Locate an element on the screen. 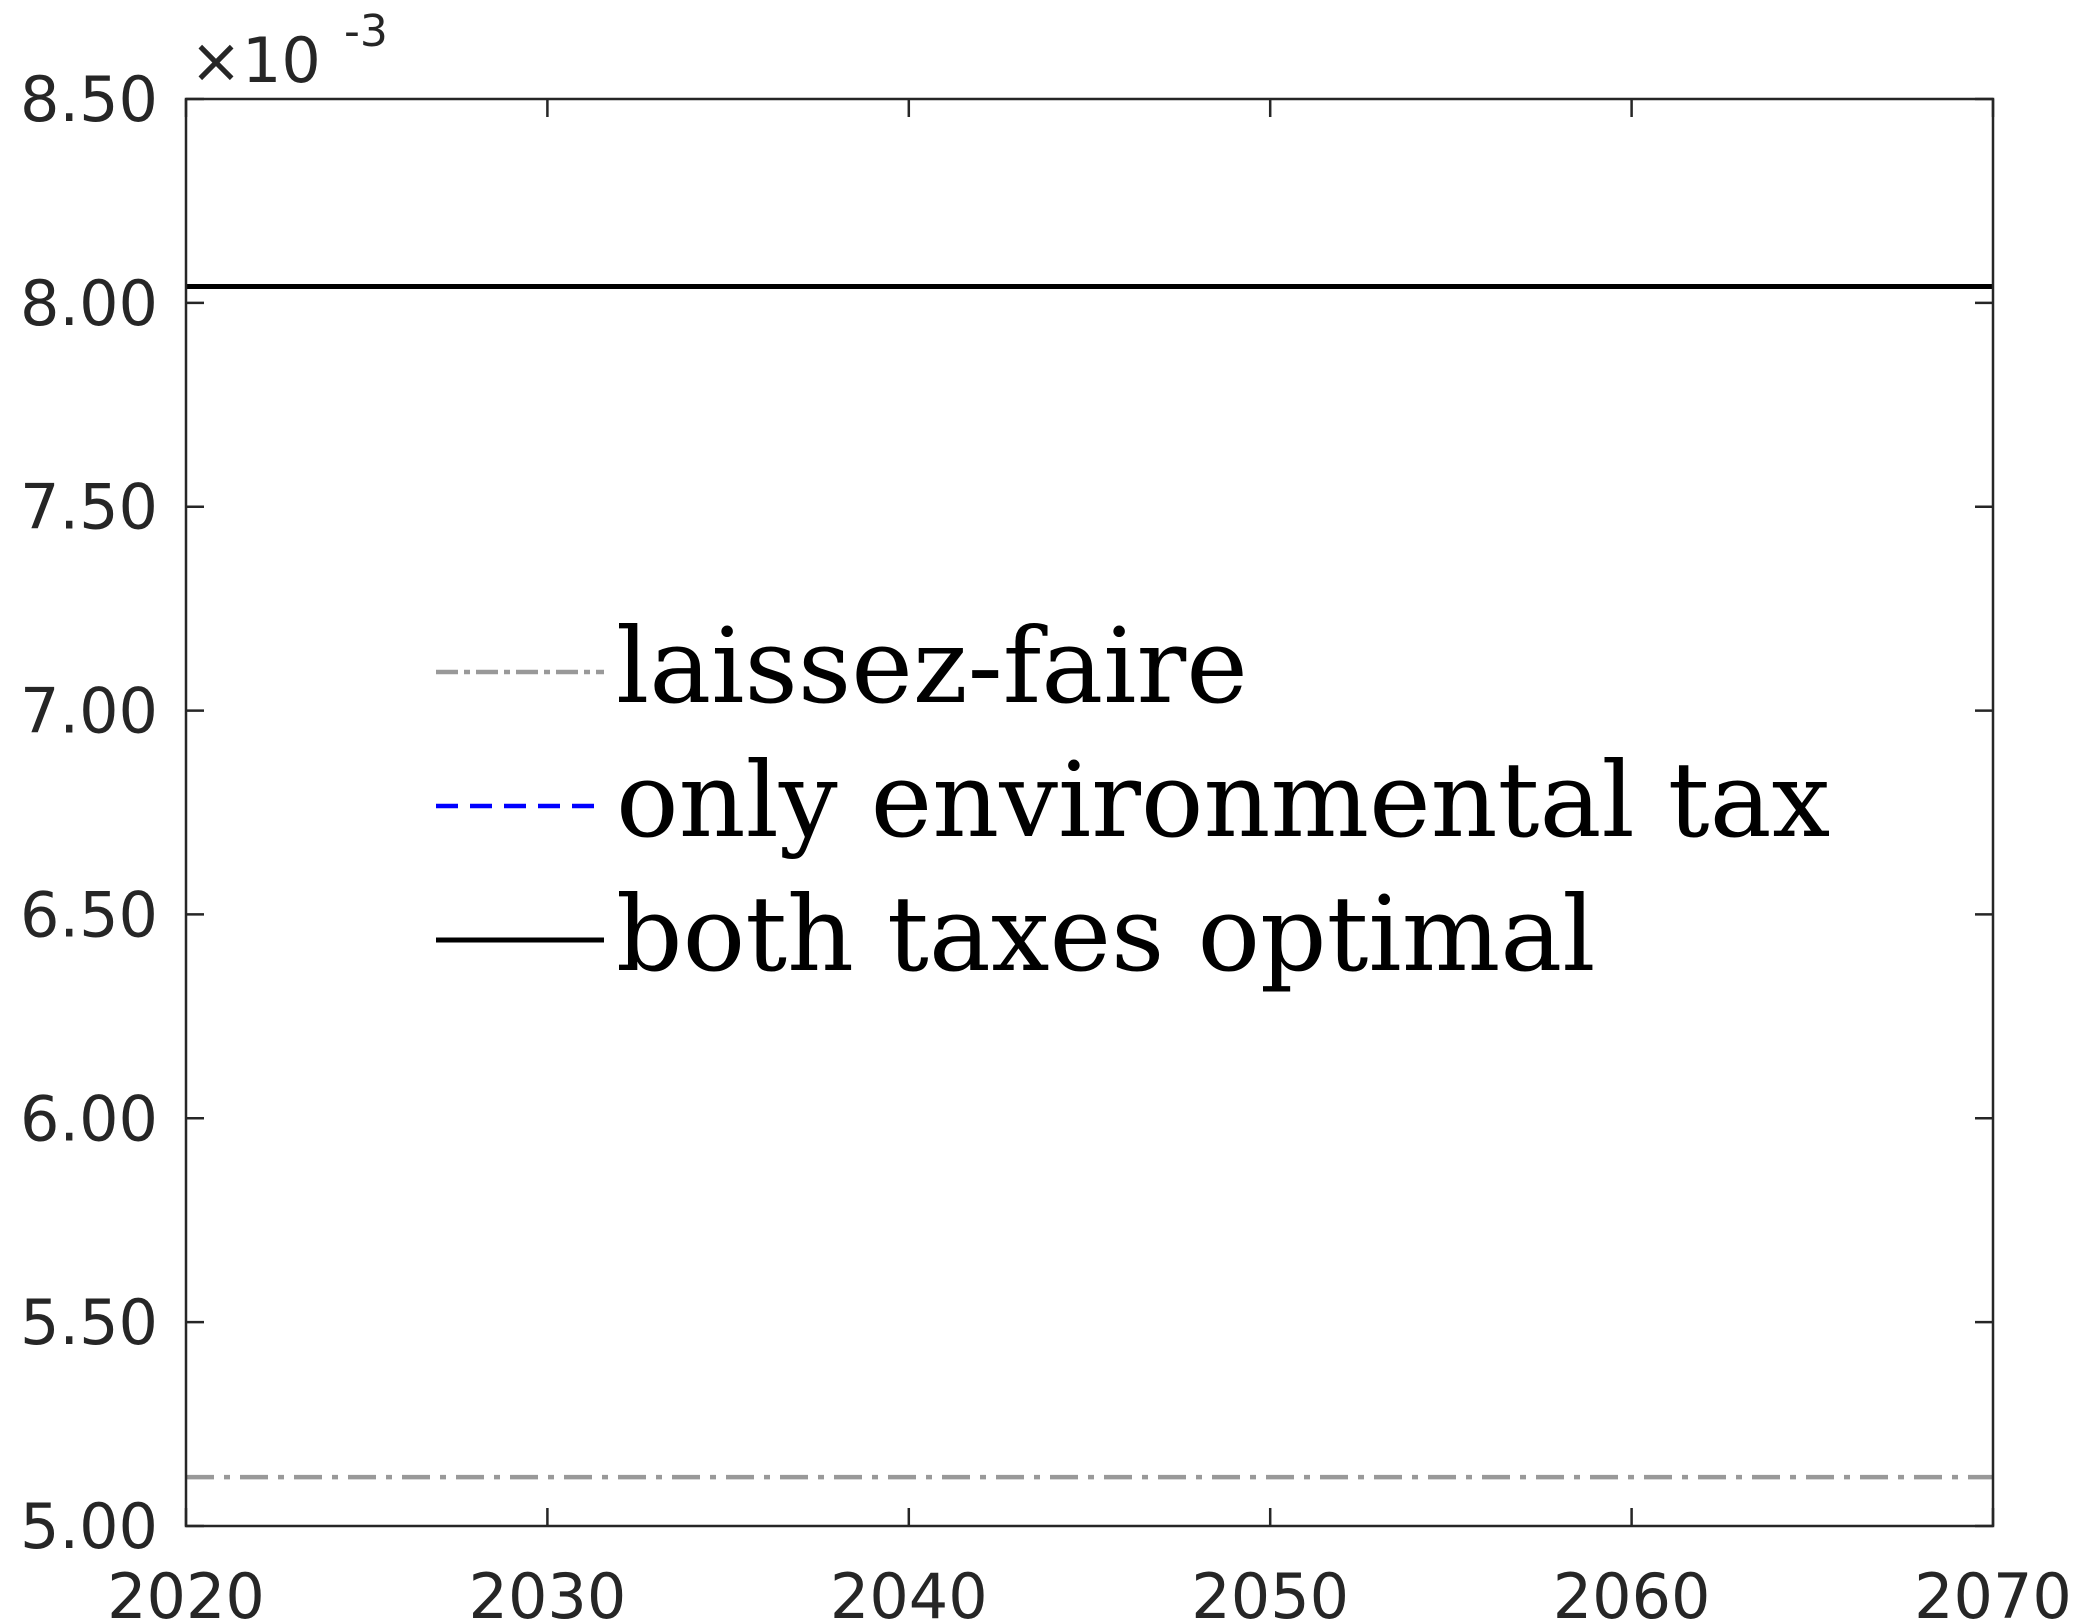 This screenshot has width=2082, height=1622. y-tick-label-3: 6.50 is located at coordinates (89, 914).